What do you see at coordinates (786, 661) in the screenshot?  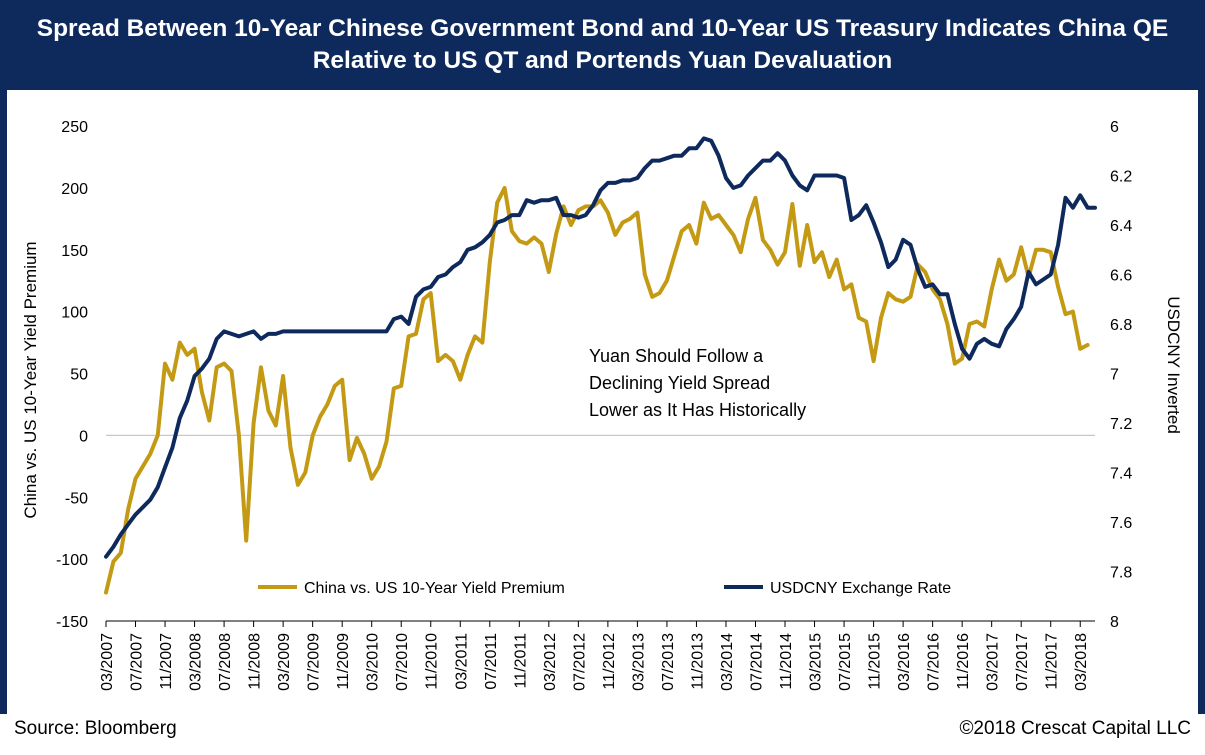 I see `x-tick-label: 11/2014` at bounding box center [786, 661].